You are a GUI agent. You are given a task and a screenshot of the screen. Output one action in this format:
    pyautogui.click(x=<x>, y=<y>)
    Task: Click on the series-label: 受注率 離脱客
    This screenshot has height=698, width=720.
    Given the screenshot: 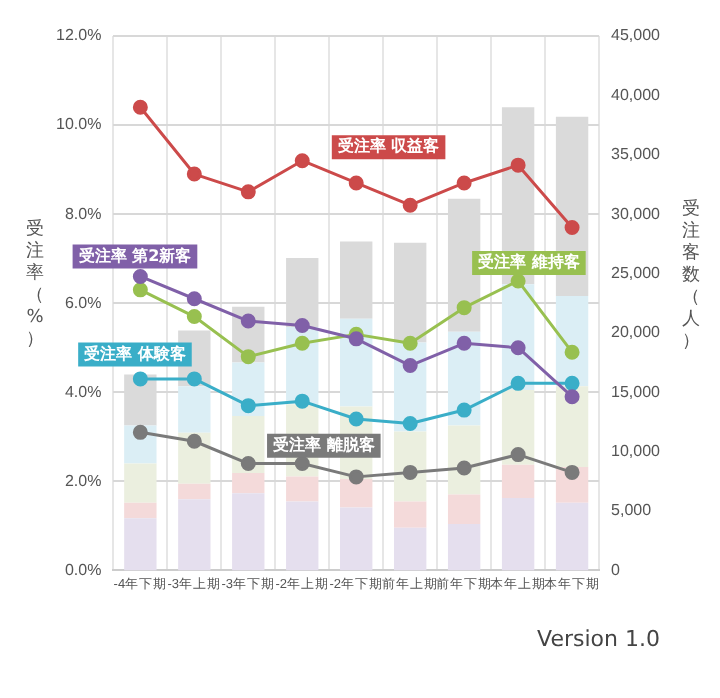 What is the action you would take?
    pyautogui.click(x=323, y=443)
    